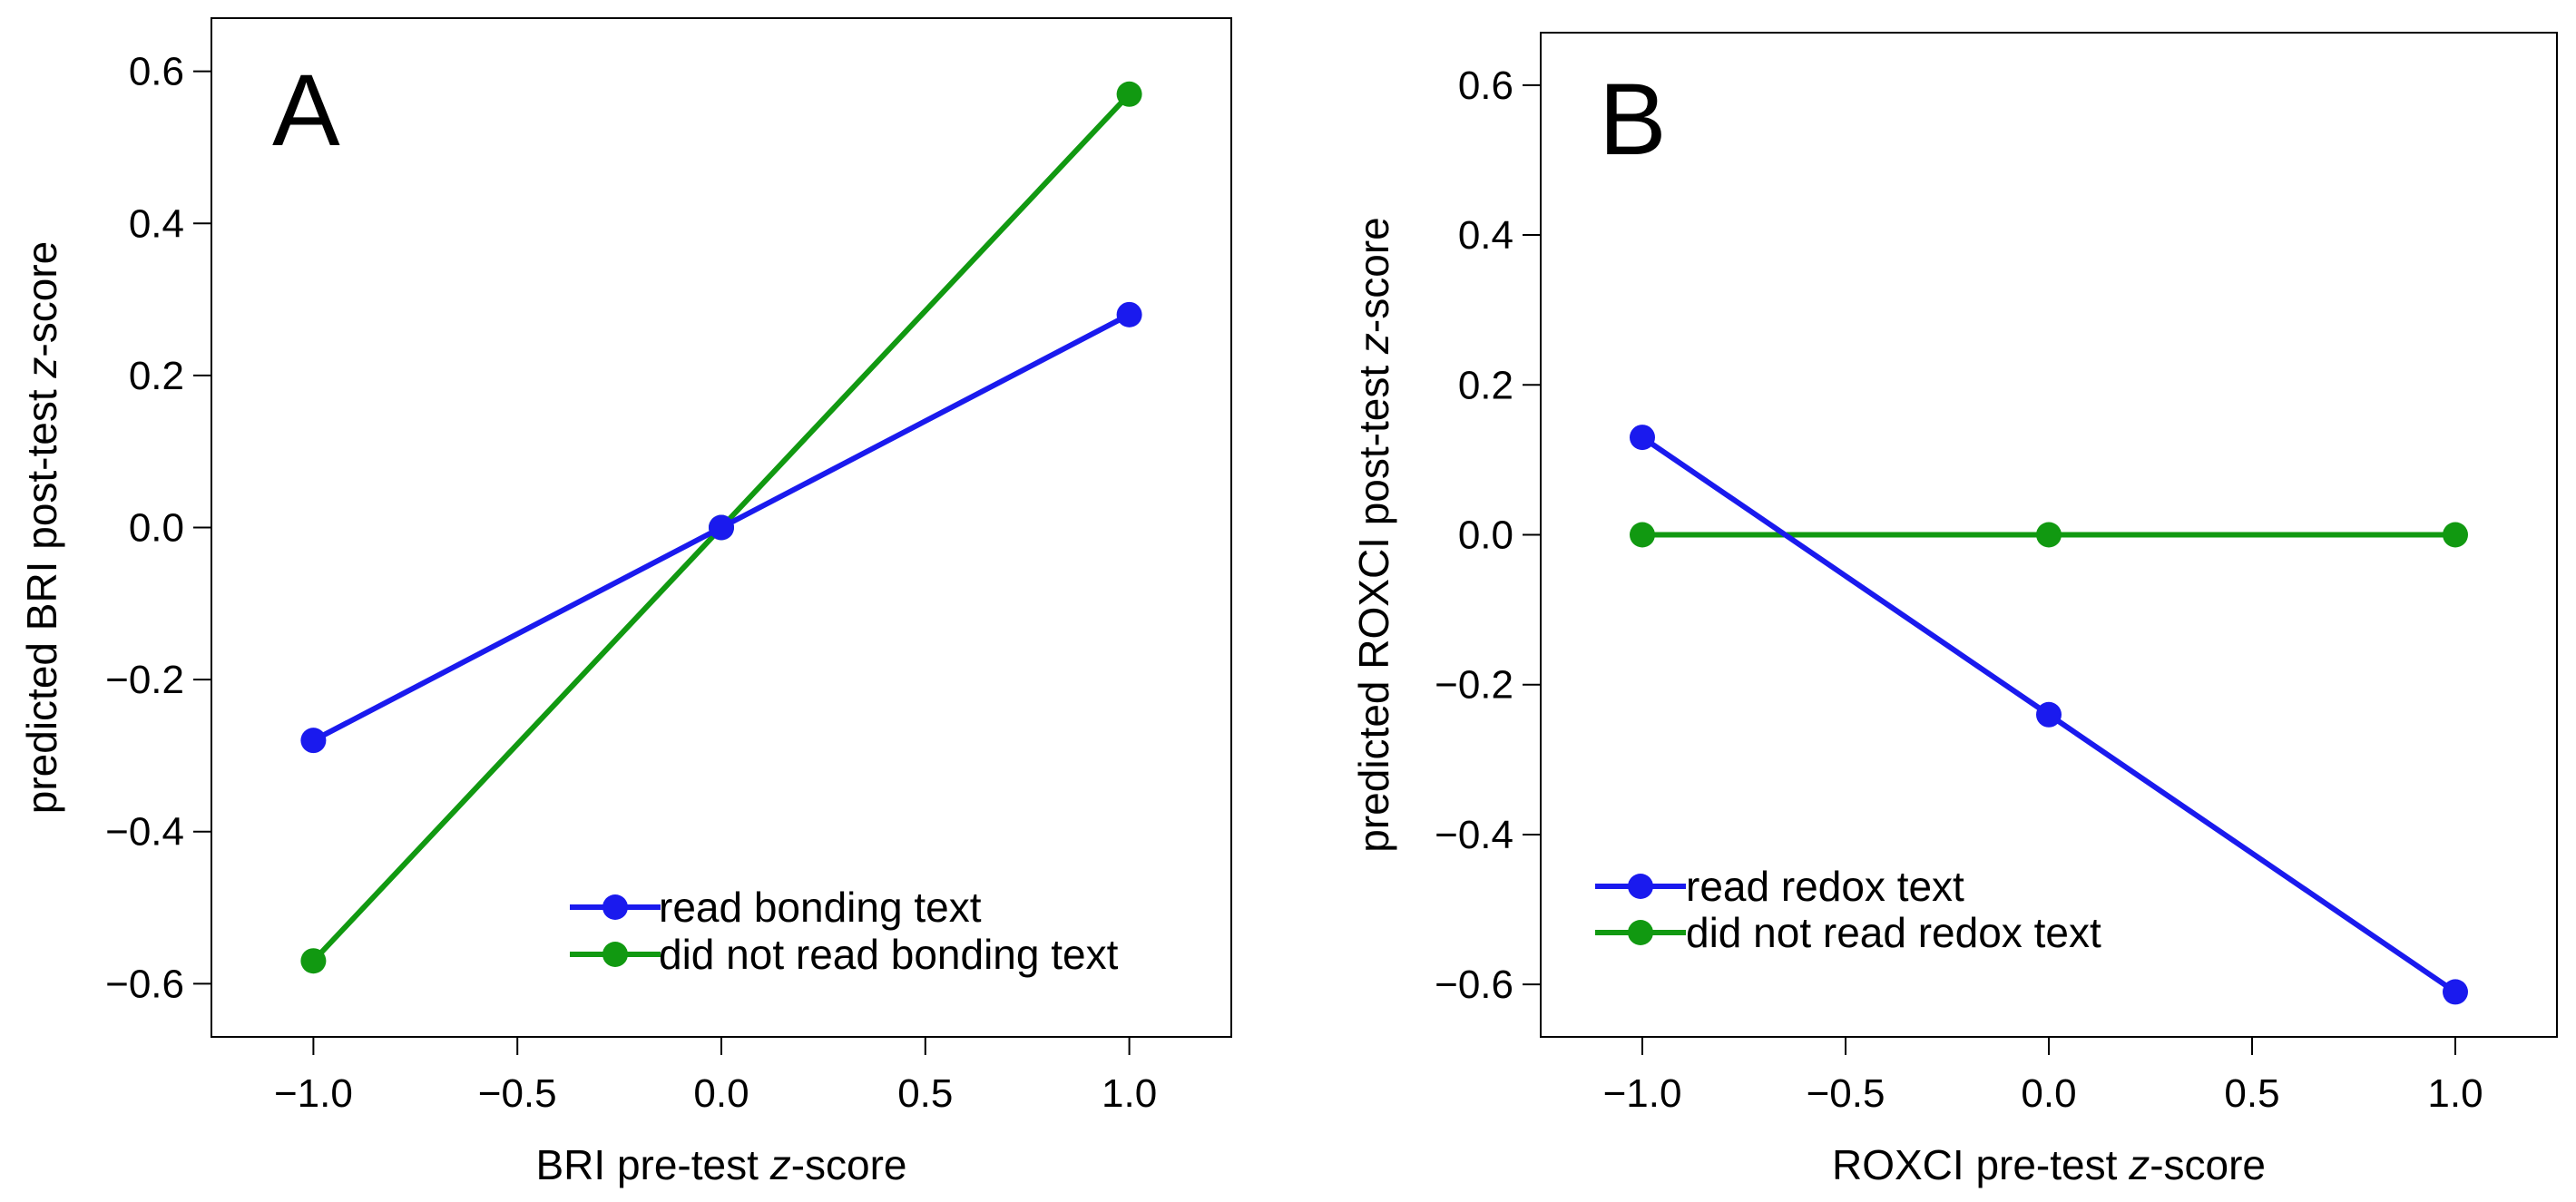  I want to click on x-axis-title: ROXCI pre-test z-score, so click(2049, 1164).